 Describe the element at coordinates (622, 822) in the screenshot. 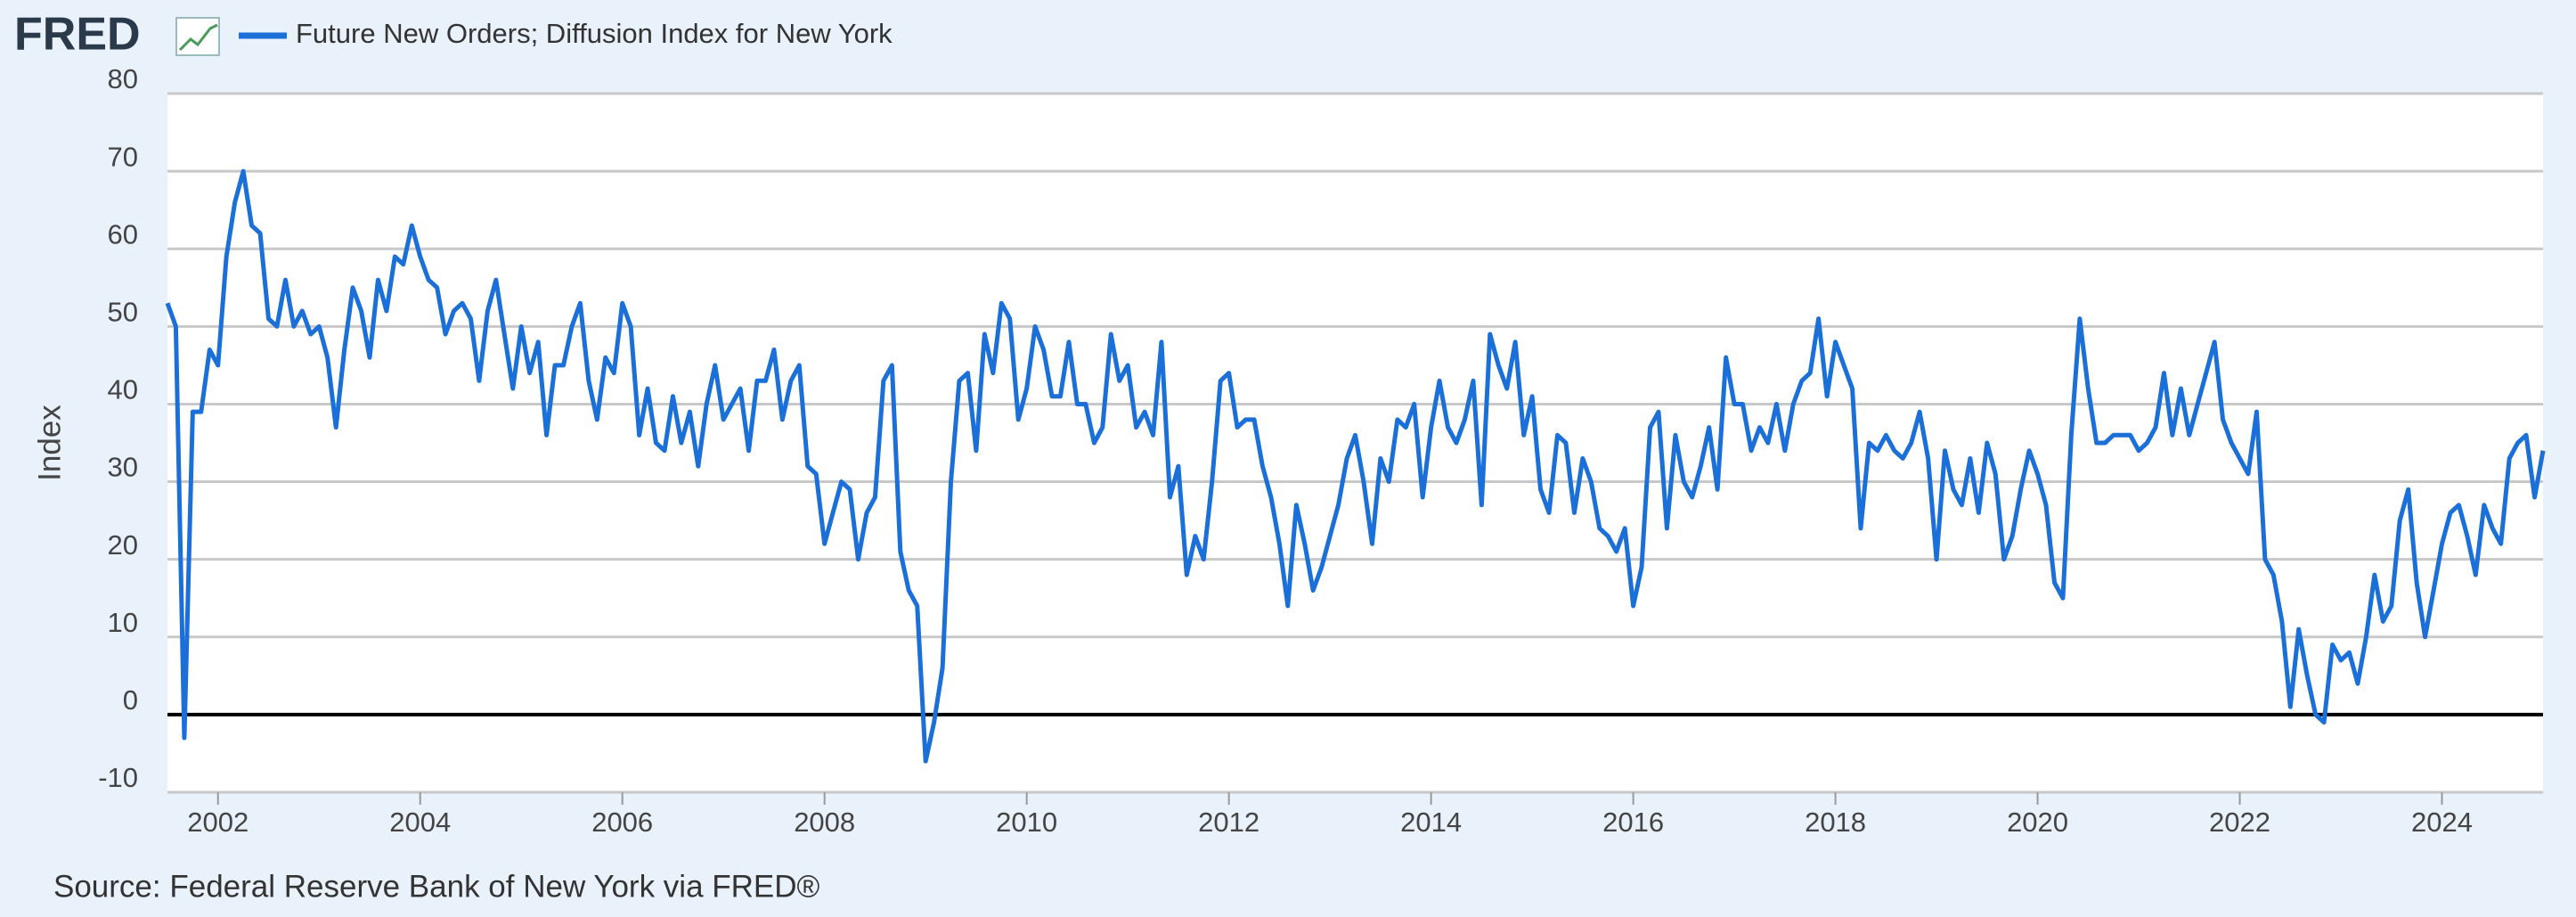

I see `x-tick-label: 2006` at that location.